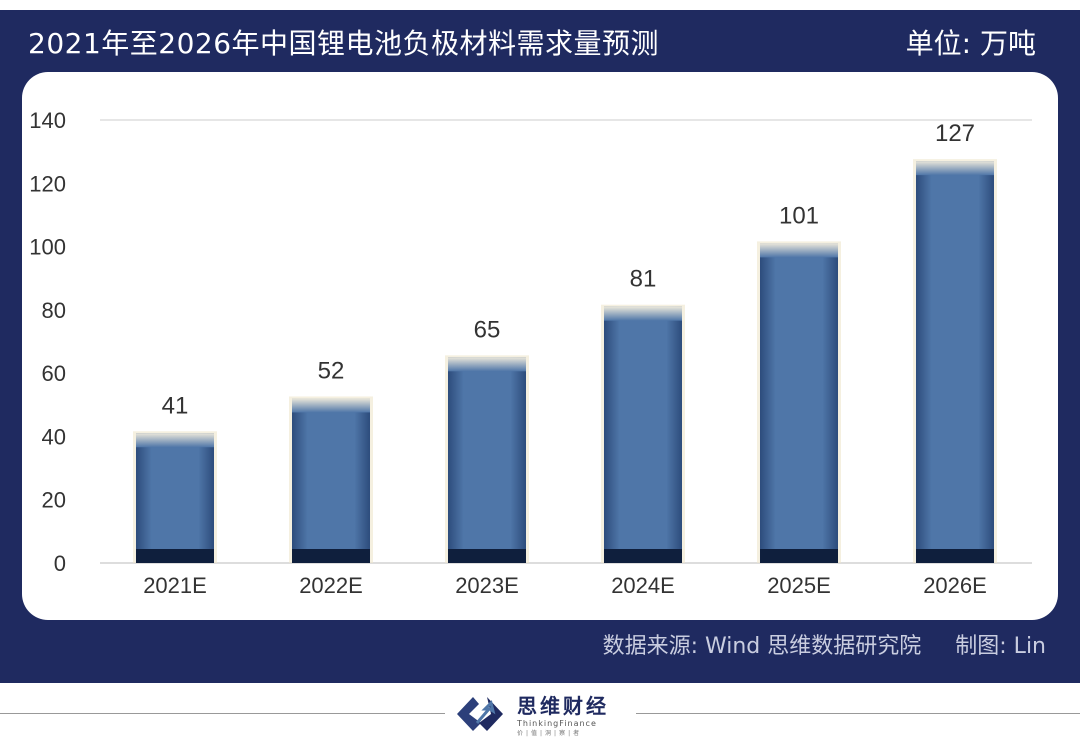 This screenshot has height=737, width=1080. I want to click on y-tick-label: 140, so click(47, 120).